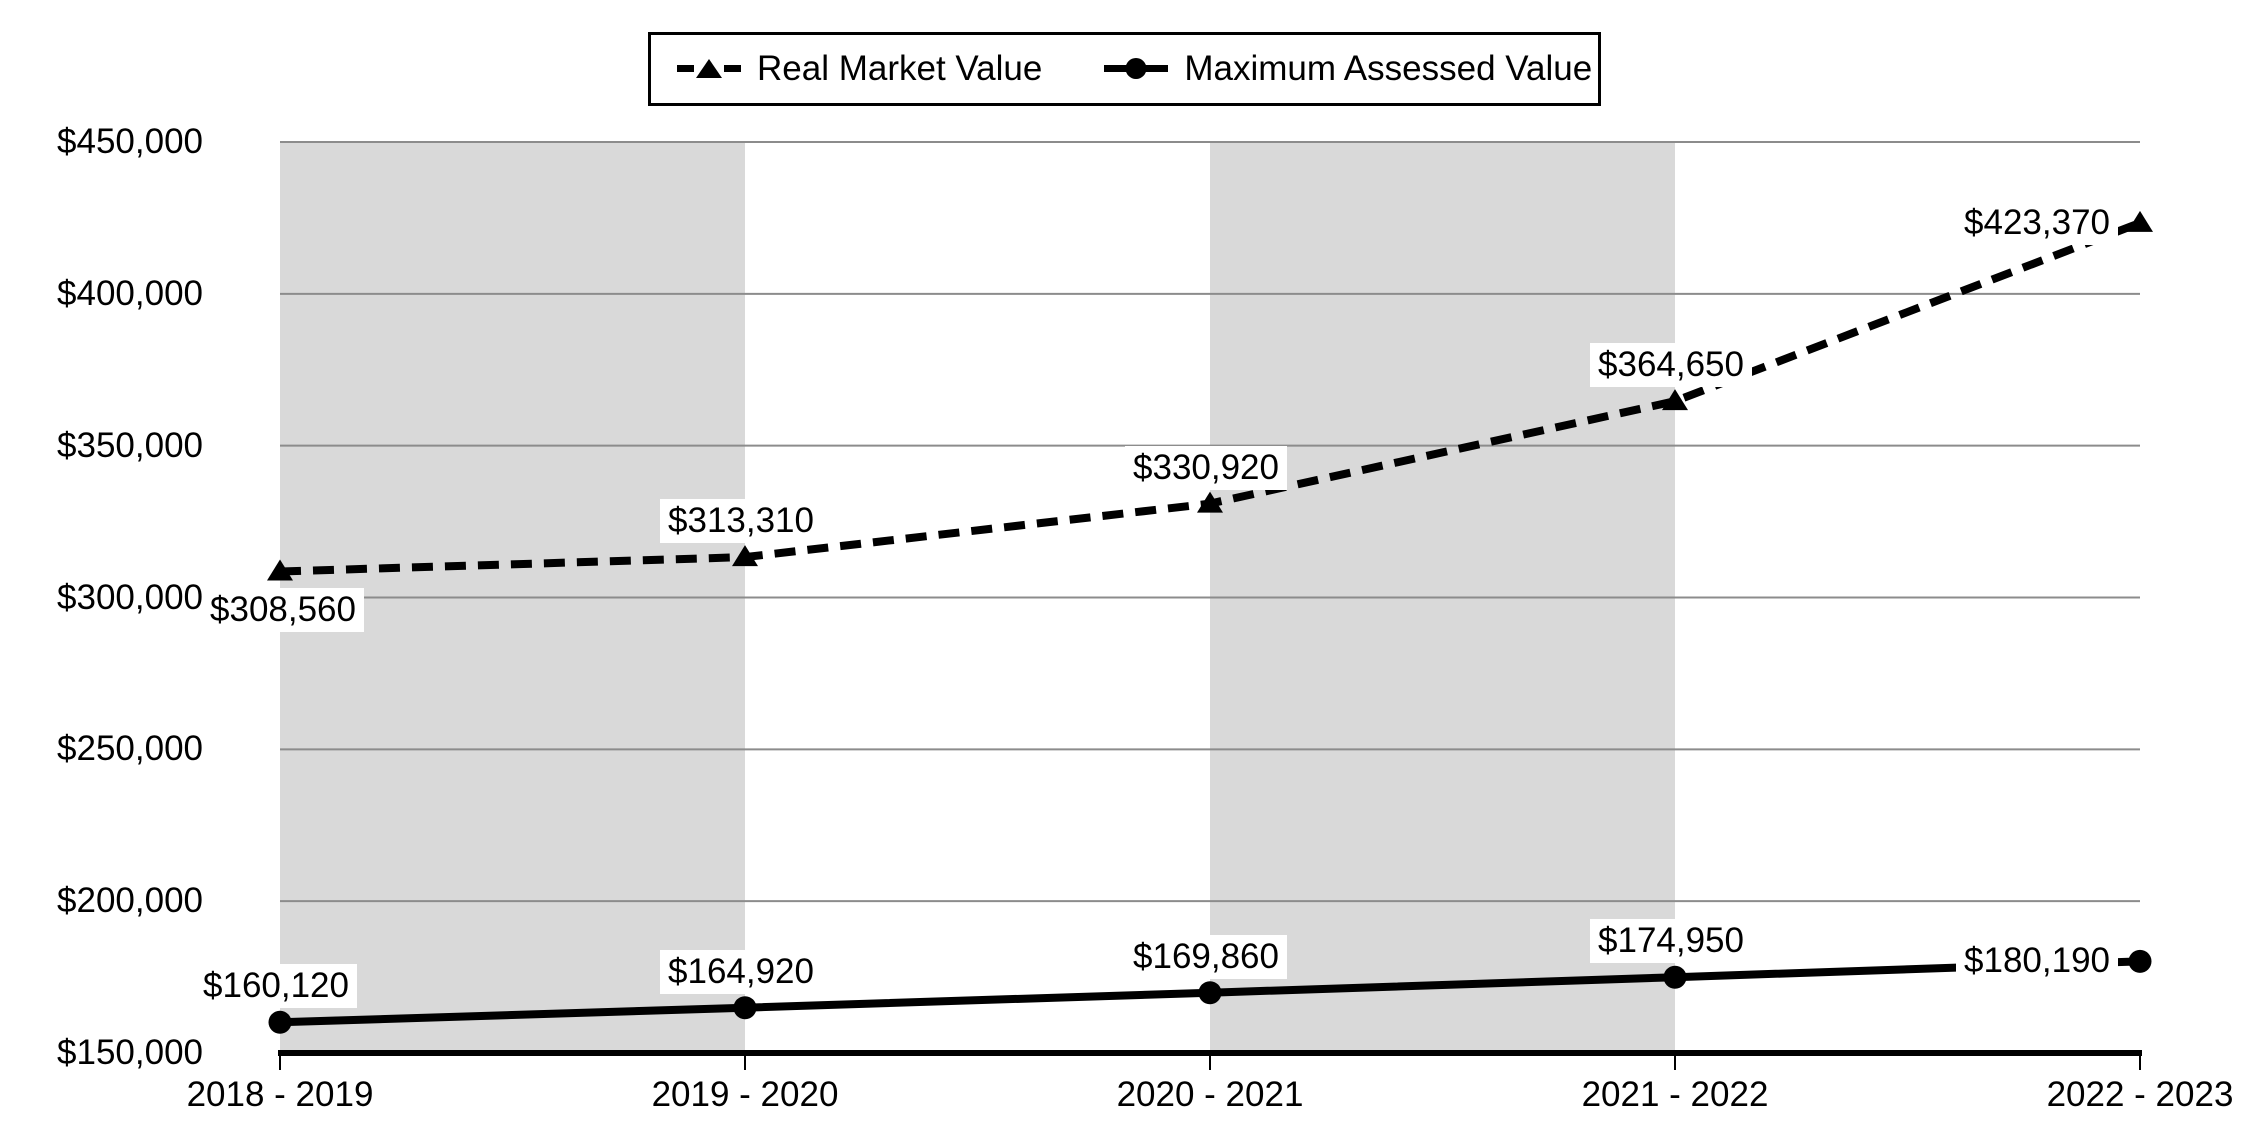 Image resolution: width=2250 pixels, height=1140 pixels. I want to click on solid-line-circle-marker-icon, so click(1136, 68).